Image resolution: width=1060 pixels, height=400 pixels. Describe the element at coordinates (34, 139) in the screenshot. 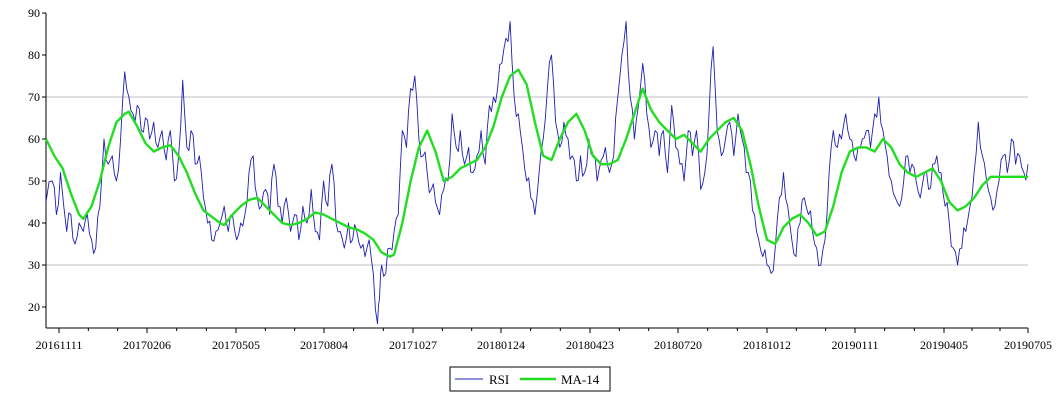

I see `y-tick-label-60: 60` at that location.